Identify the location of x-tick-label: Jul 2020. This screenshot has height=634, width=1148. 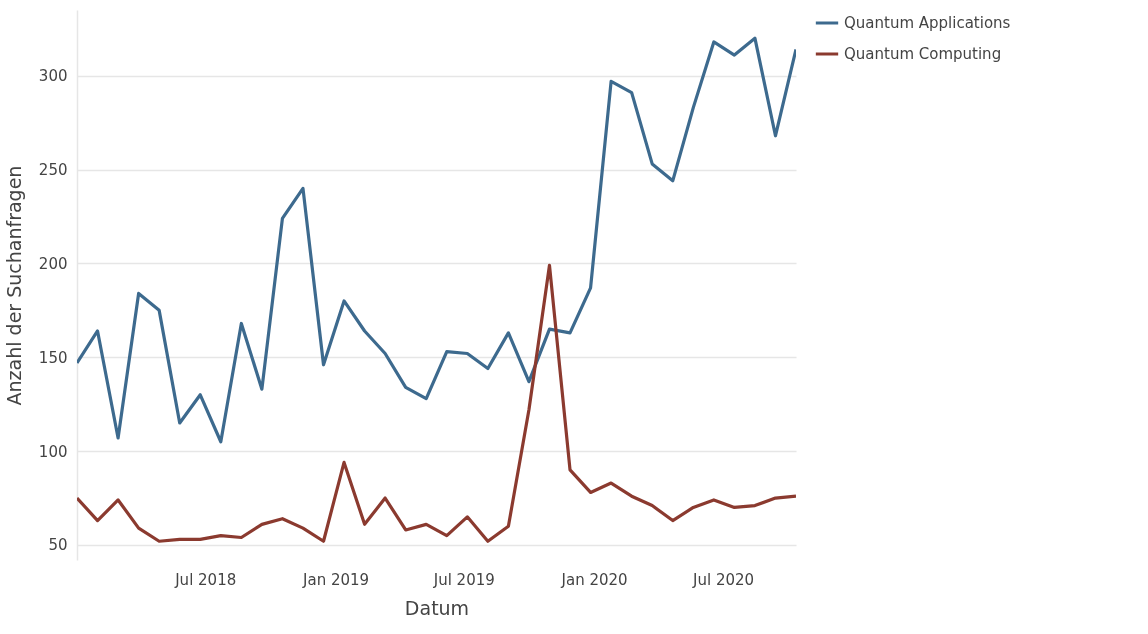
(723, 579).